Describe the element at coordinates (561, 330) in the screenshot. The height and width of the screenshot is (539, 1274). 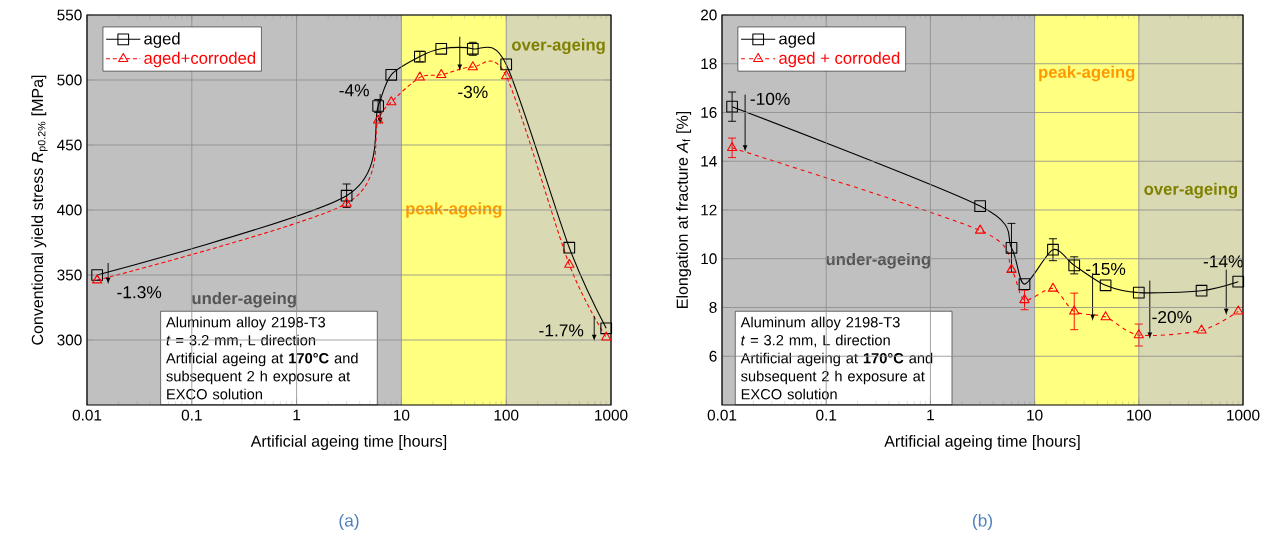
I see `annotation: -1.7%` at that location.